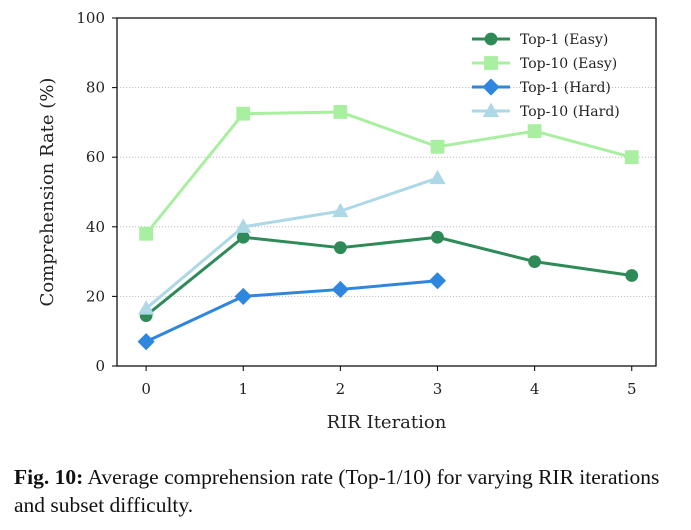 The width and height of the screenshot is (691, 530). I want to click on caption-label: Fig. 10:, so click(49, 477).